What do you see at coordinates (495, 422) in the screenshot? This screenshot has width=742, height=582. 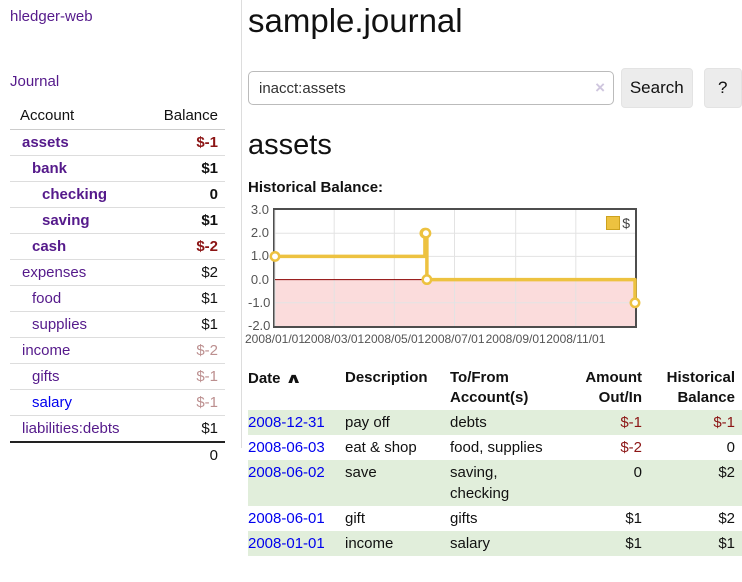 I see `transaction-row: 2008-12-31 pay off debts $-1 $-1` at bounding box center [495, 422].